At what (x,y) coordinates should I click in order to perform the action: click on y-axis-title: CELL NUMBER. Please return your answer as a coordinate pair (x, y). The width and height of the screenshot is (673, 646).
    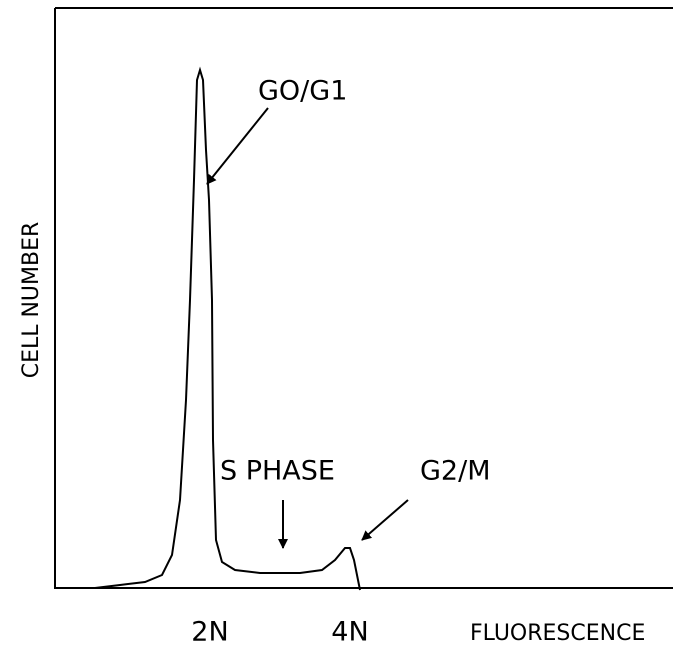
    Looking at the image, I should click on (31, 300).